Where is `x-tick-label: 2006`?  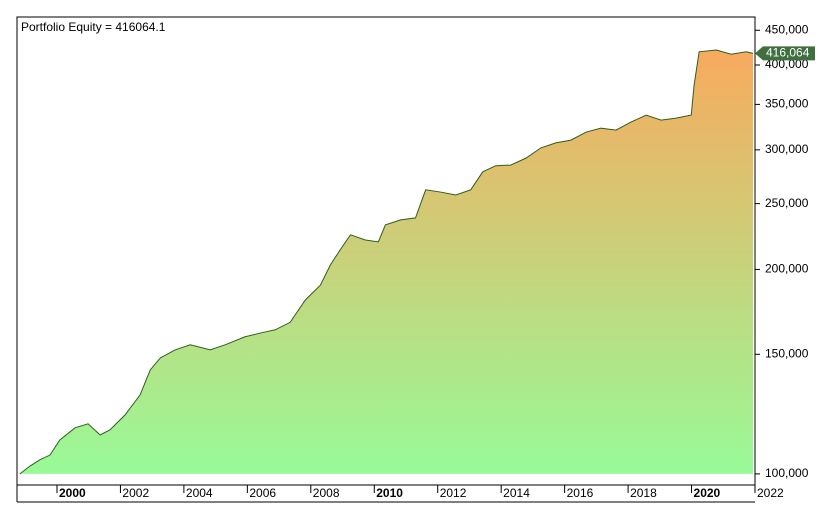 x-tick-label: 2006 is located at coordinates (262, 493).